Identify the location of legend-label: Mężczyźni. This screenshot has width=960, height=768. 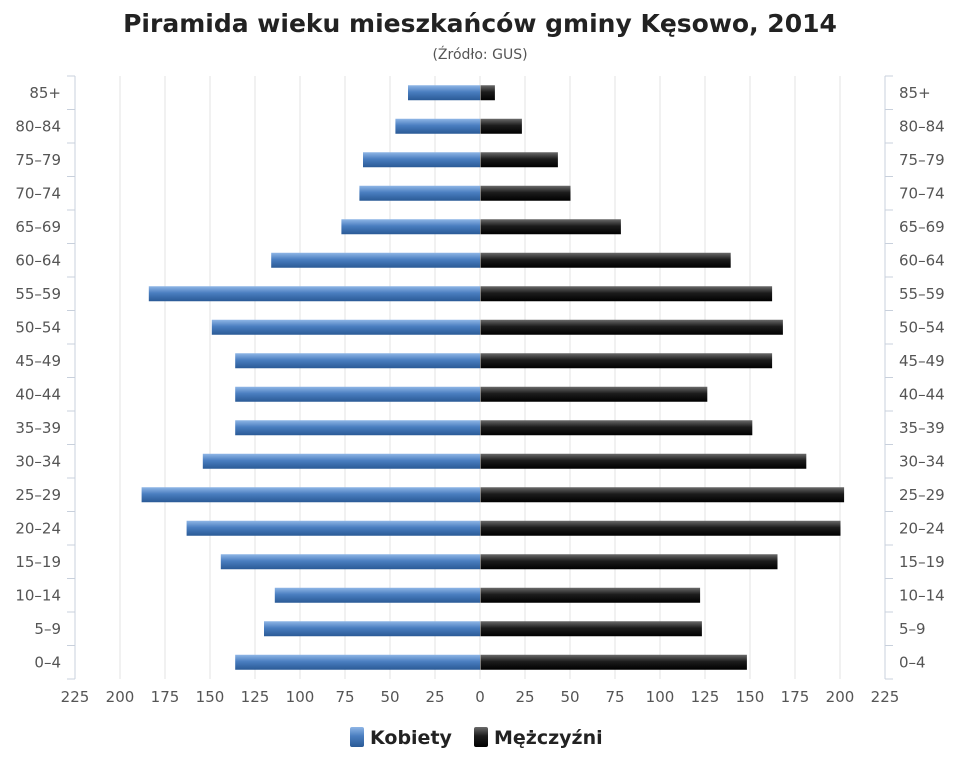
(548, 738).